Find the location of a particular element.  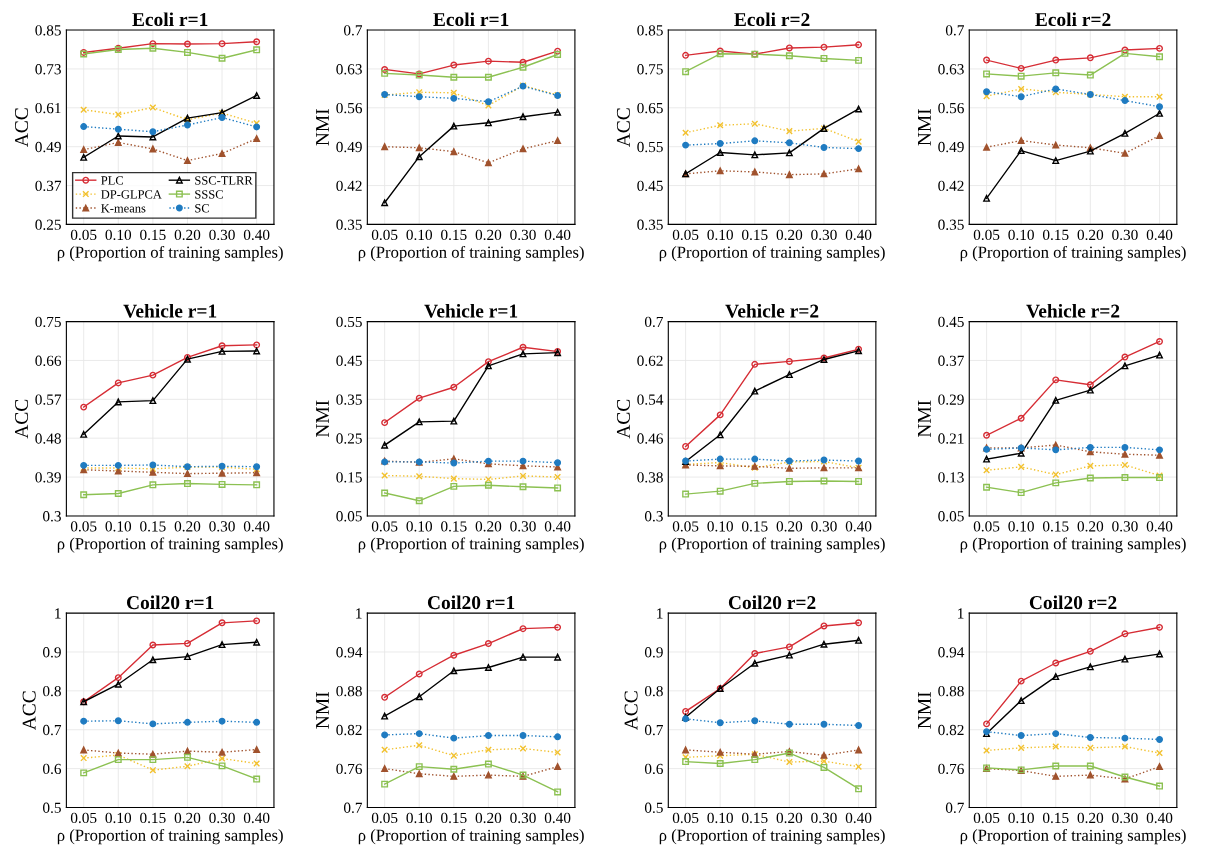

y-tick-label: 0.75 is located at coordinates (48, 322).